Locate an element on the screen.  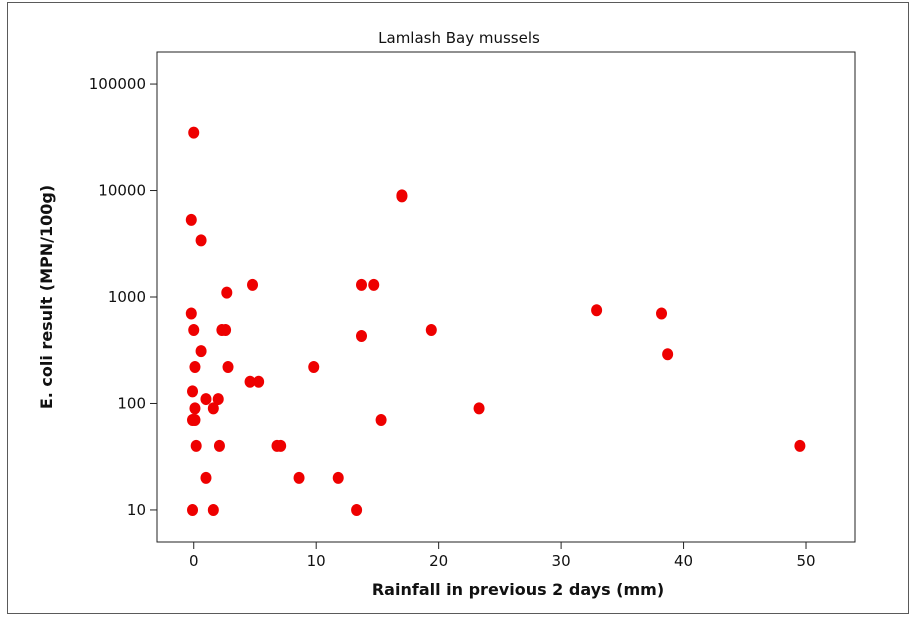
y-tick-label: 10000 is located at coordinates (122, 191).